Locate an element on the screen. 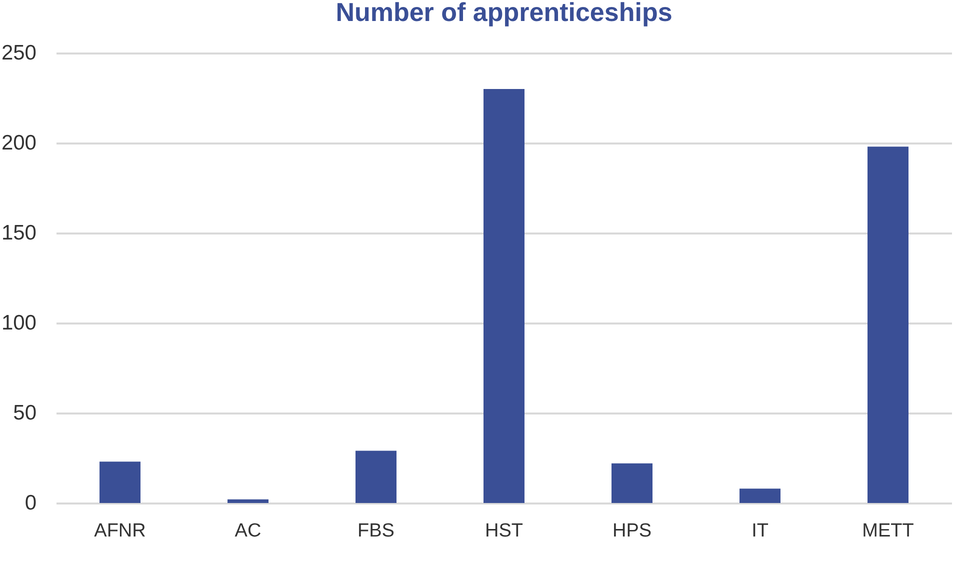  y-tick-label: 250 is located at coordinates (18, 53).